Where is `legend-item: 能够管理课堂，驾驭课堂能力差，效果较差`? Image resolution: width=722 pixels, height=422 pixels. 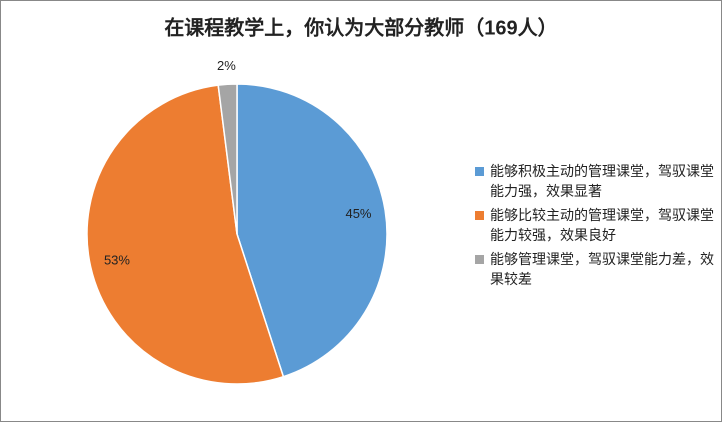
legend-item: 能够管理课堂，驾驭课堂能力差，效果较差 is located at coordinates (595, 269).